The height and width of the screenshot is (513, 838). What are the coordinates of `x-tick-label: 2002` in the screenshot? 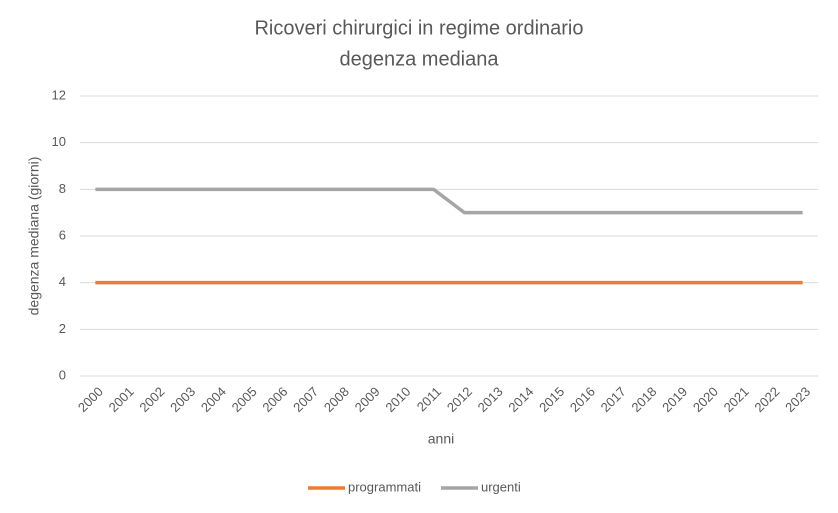 It's located at (151, 399).